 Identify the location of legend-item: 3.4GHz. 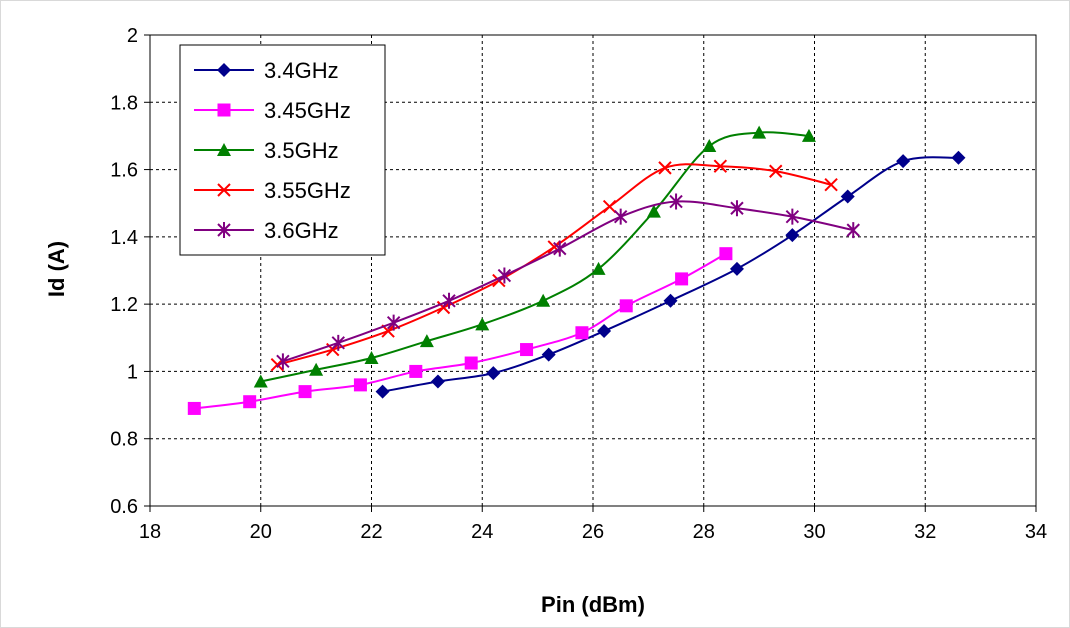
(266, 70).